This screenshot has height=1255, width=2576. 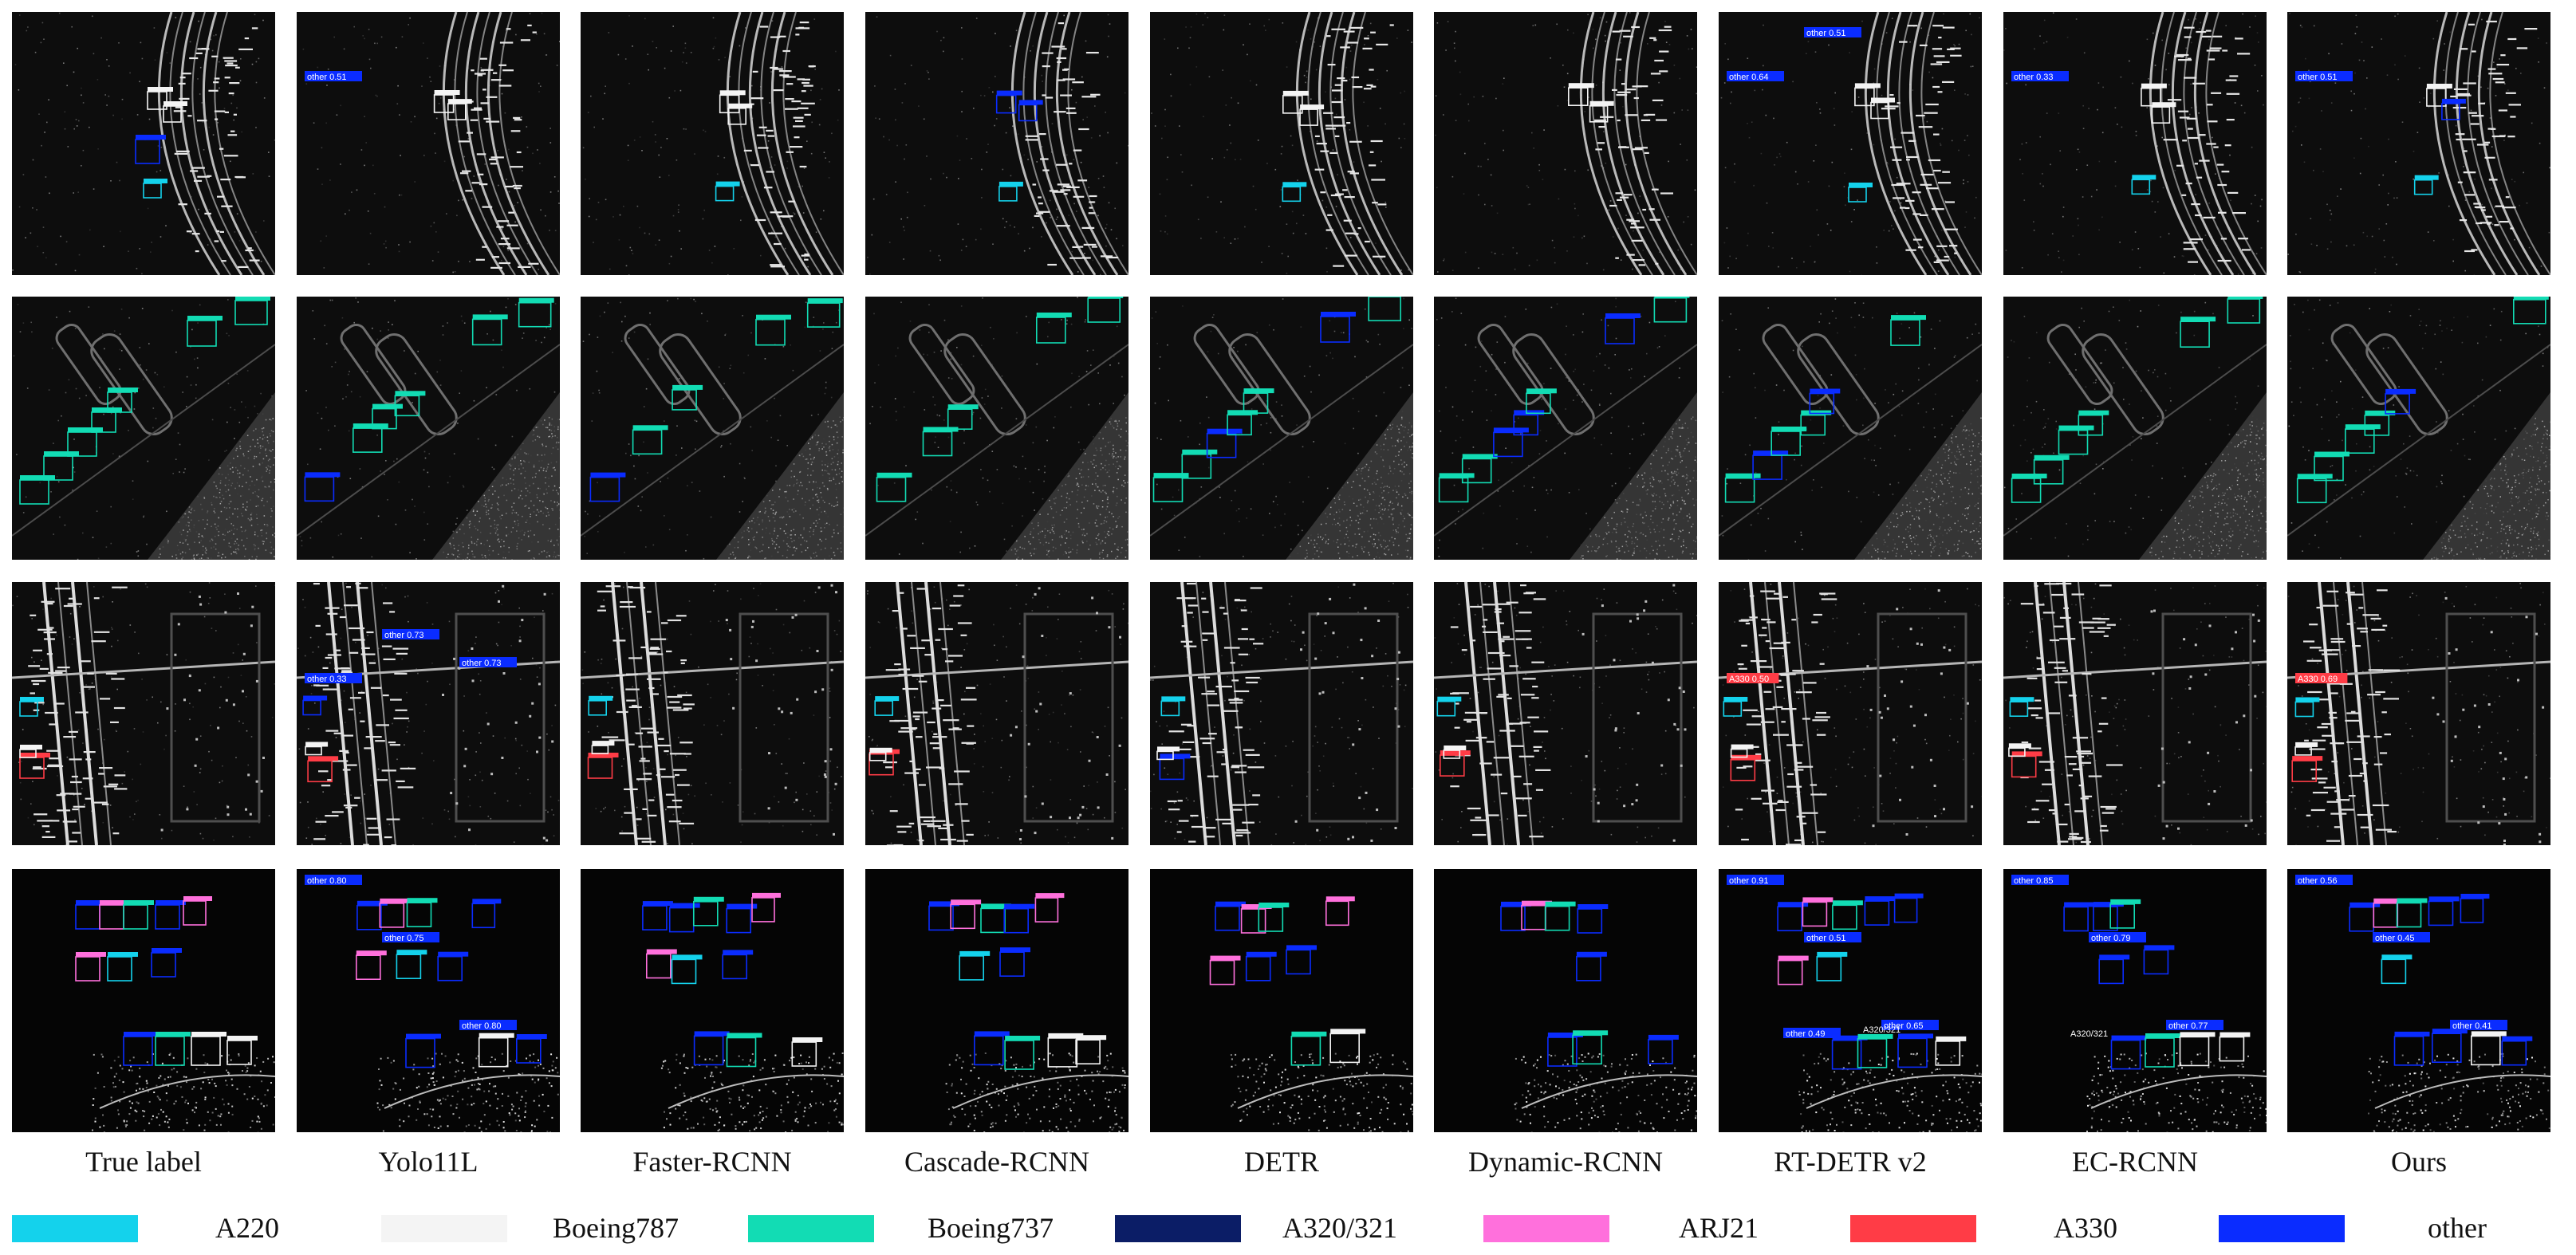 I want to click on detection-score-label: other 0.41, so click(x=2472, y=1026).